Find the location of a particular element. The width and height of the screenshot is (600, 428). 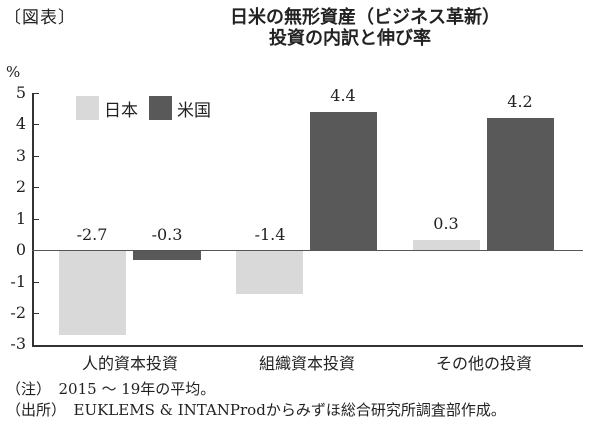

legend-swatch-japan is located at coordinates (87, 108).